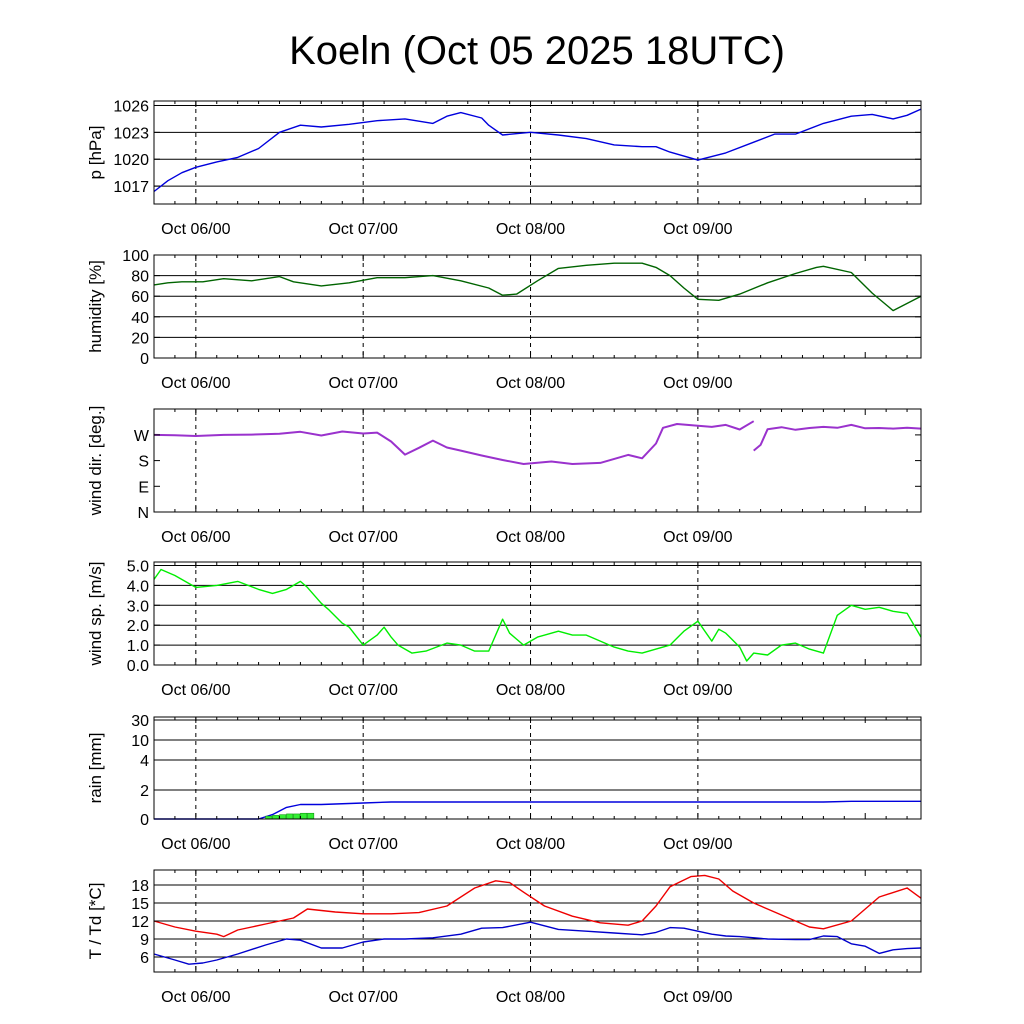 Image resolution: width=1024 pixels, height=1024 pixels. What do you see at coordinates (131, 187) in the screenshot?
I see `y-tick-label: 1017` at bounding box center [131, 187].